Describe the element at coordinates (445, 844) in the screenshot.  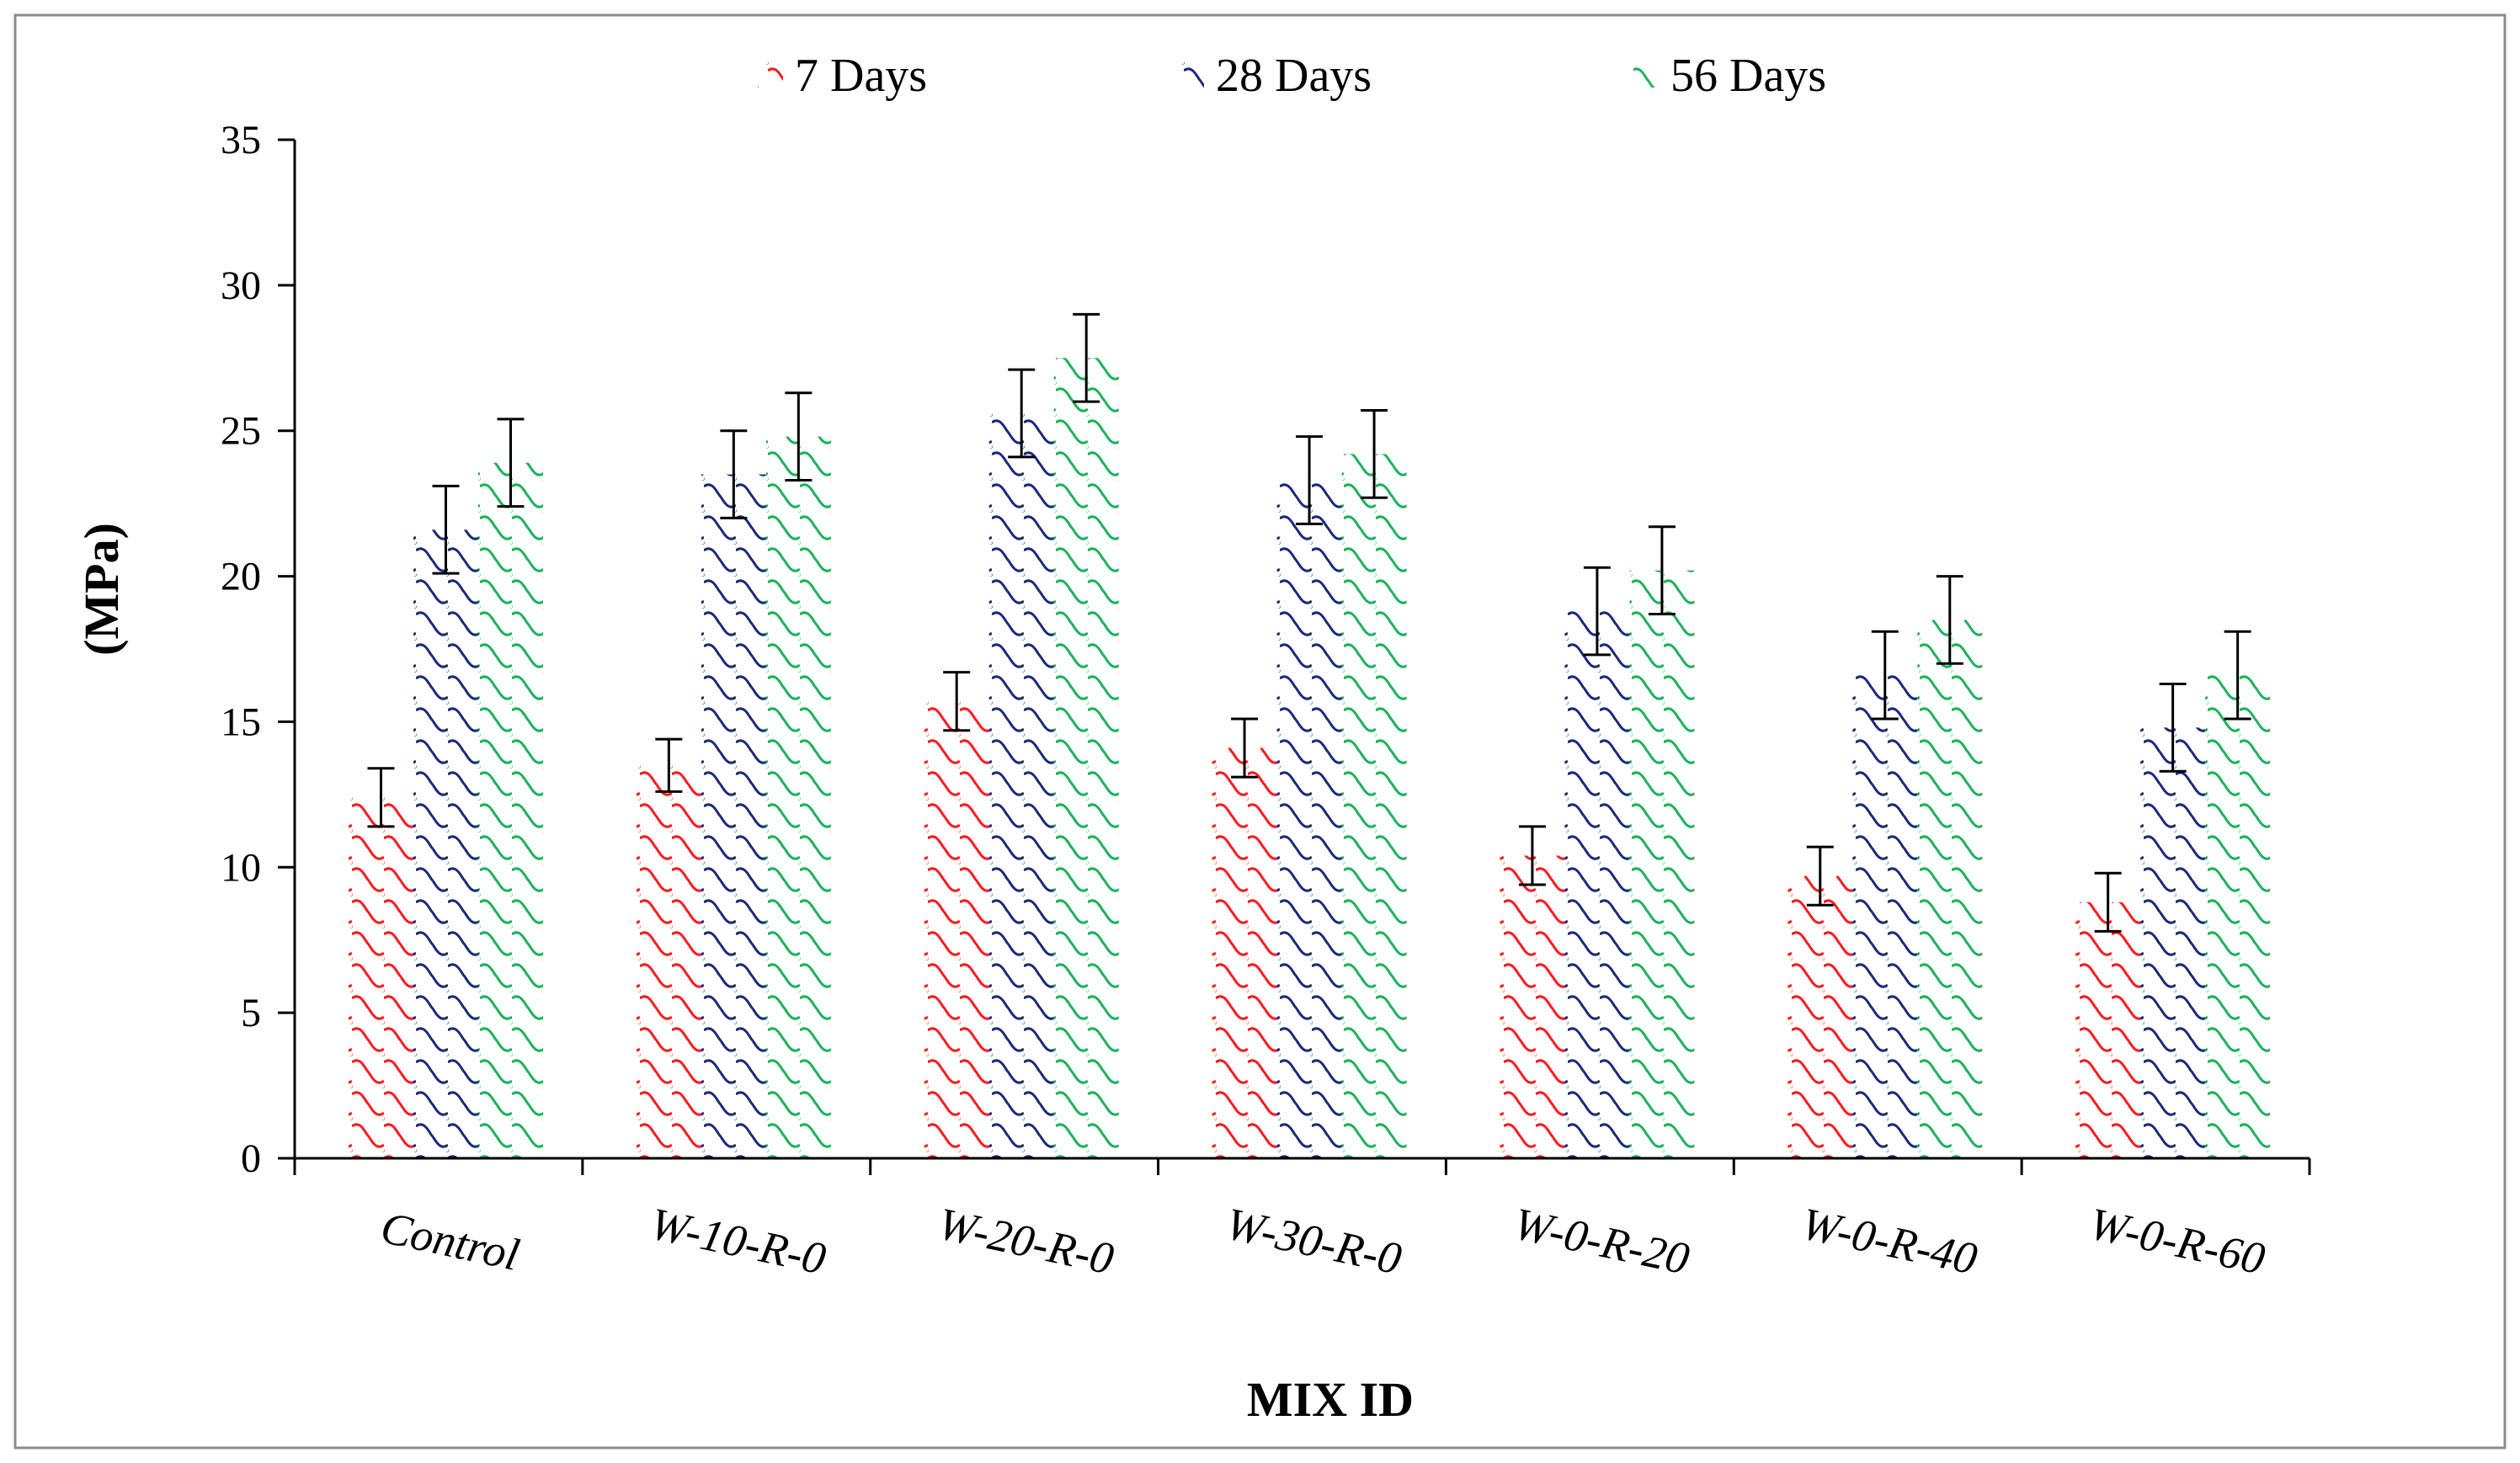
I see `bar-28-days-control` at that location.